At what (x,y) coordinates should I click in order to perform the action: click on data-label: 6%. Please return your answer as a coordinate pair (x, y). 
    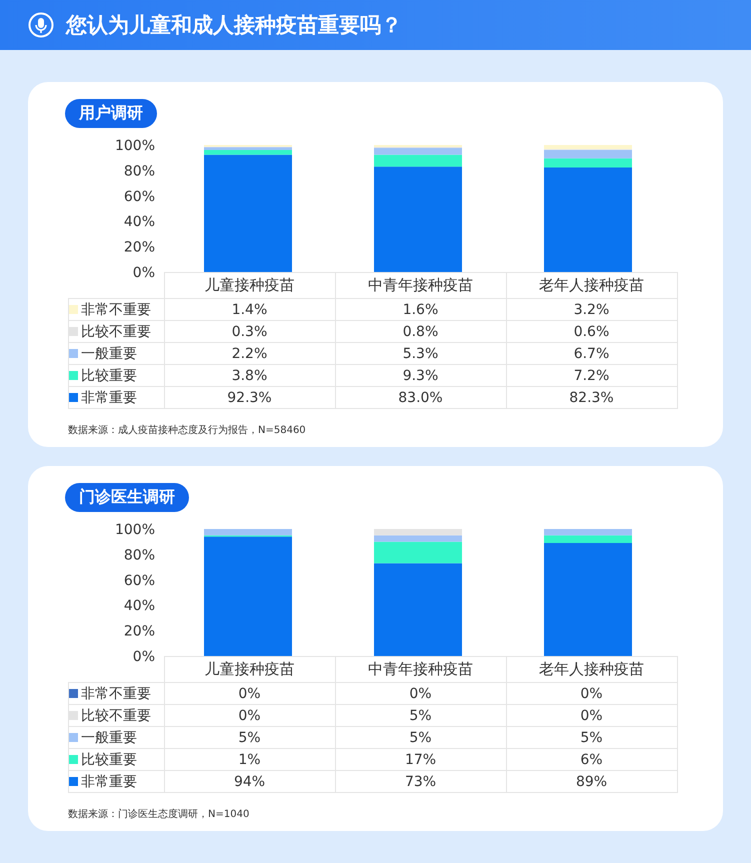
    Looking at the image, I should click on (591, 759).